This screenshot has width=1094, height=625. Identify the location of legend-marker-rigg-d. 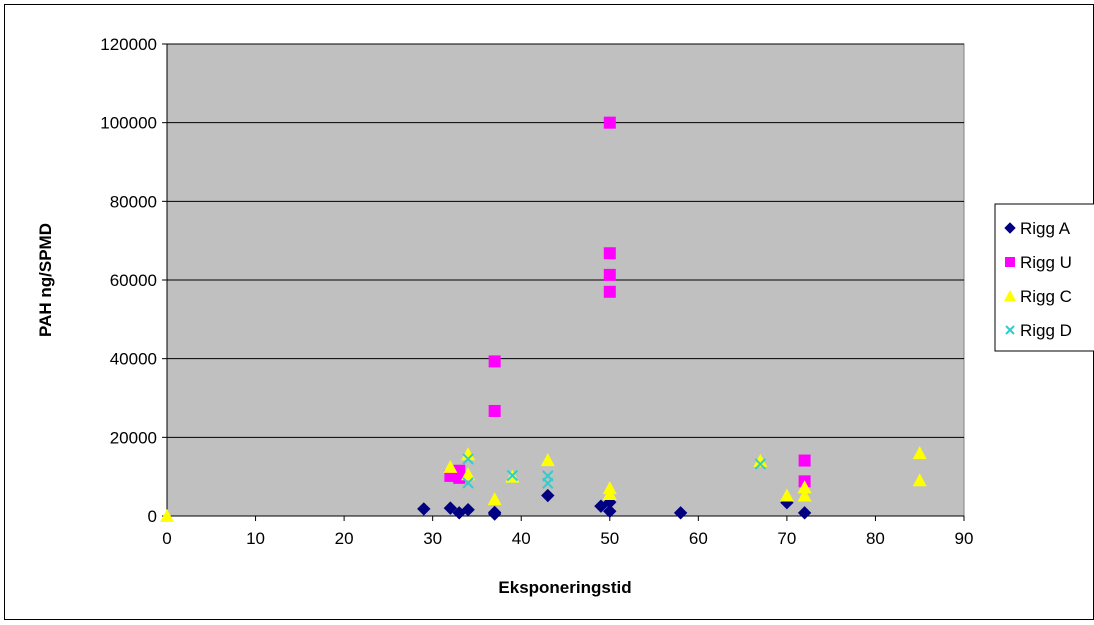
(1010, 330).